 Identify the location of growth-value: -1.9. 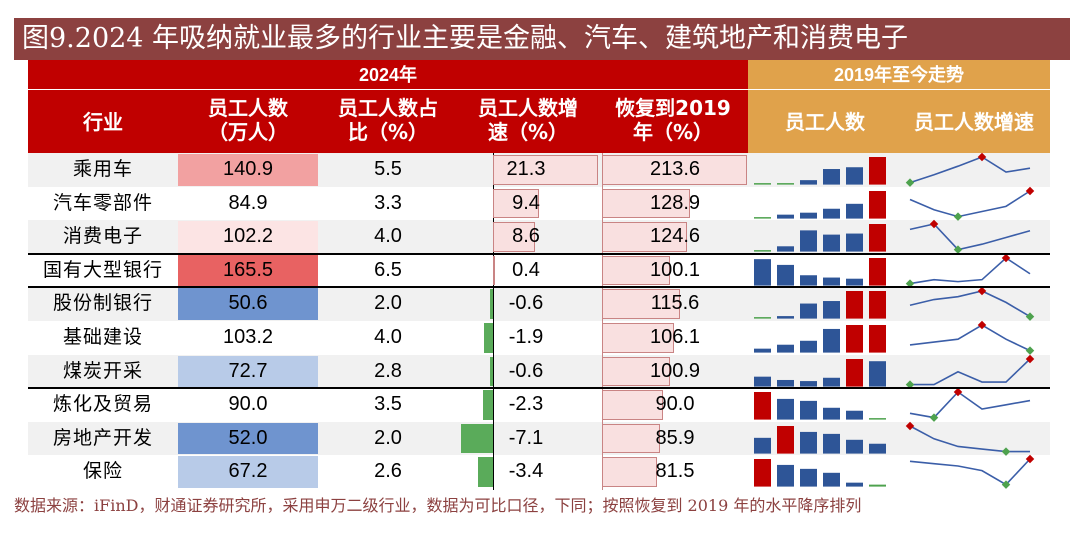
(526, 337).